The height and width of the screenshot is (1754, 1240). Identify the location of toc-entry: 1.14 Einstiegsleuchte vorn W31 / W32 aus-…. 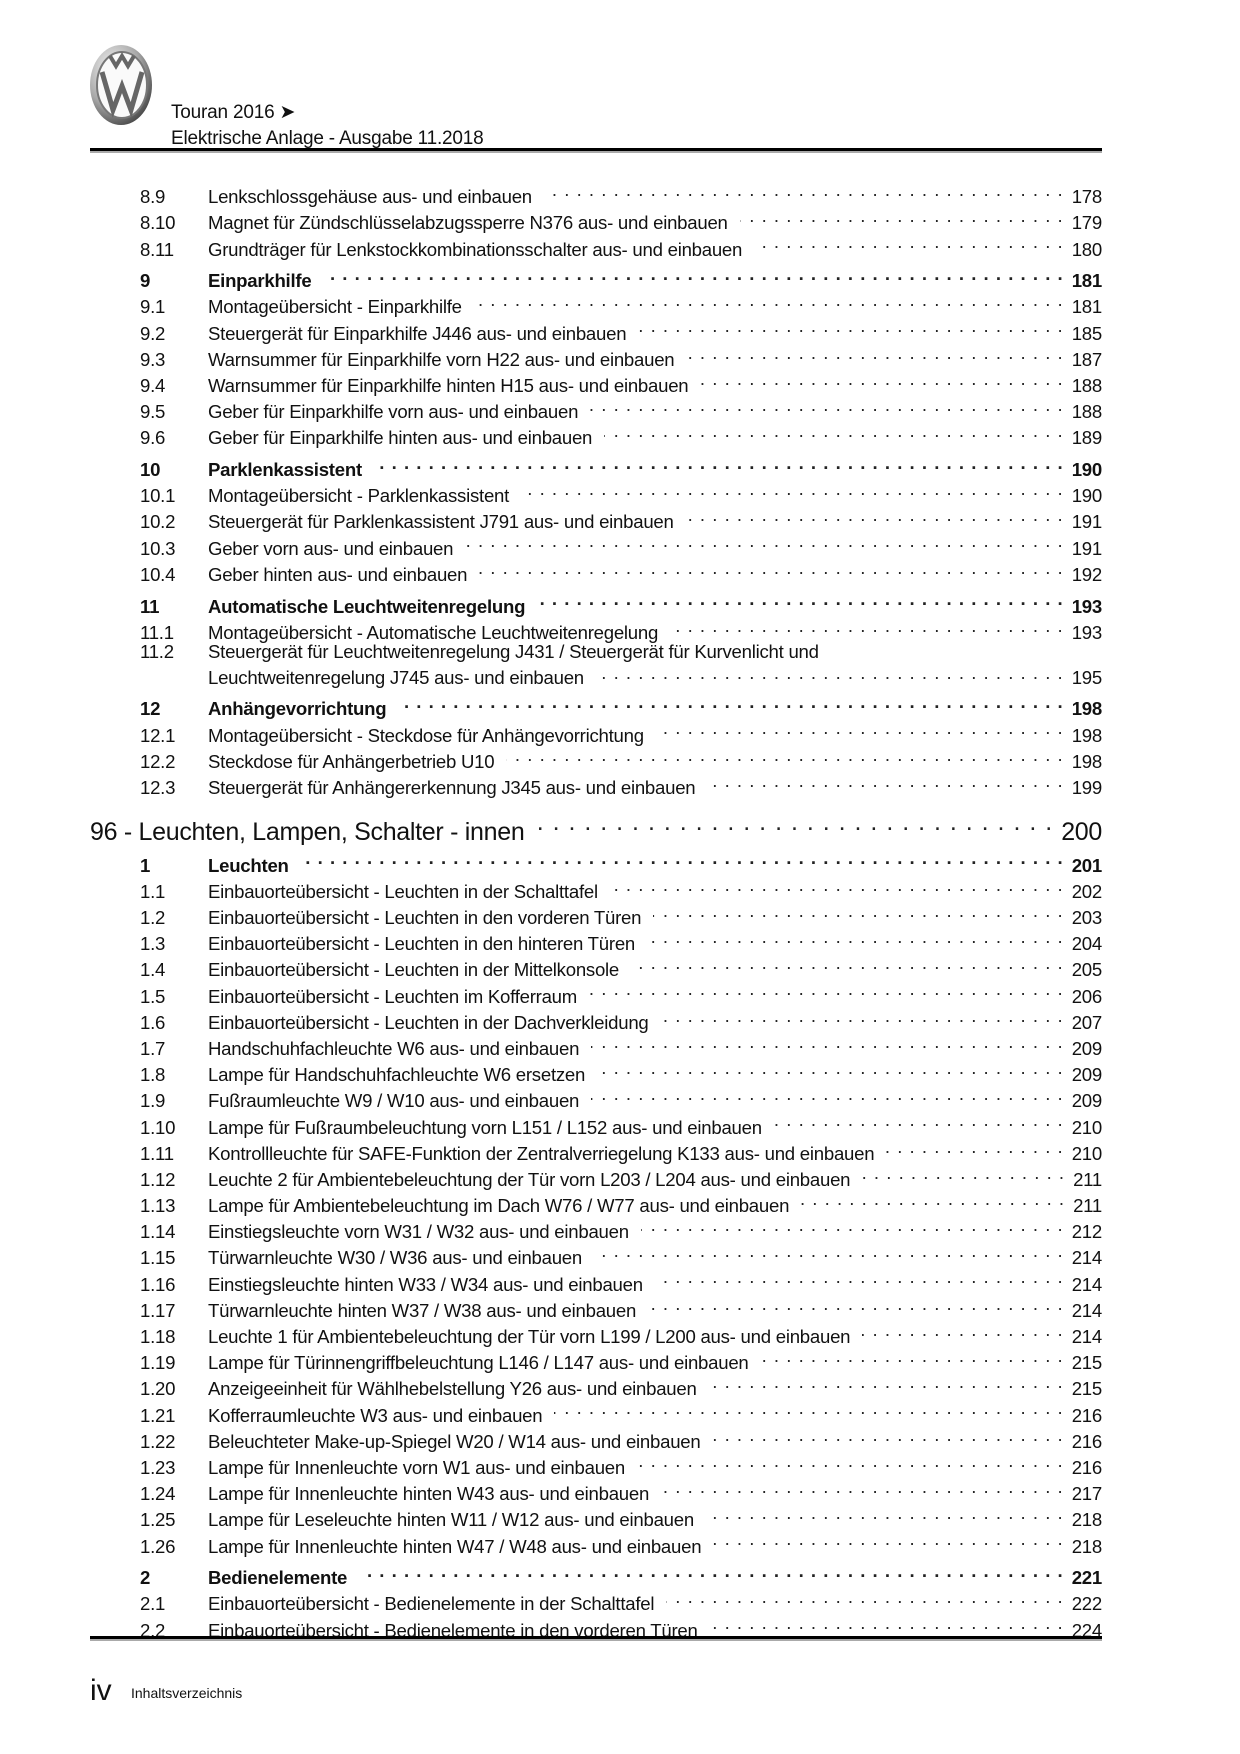
(596, 1227).